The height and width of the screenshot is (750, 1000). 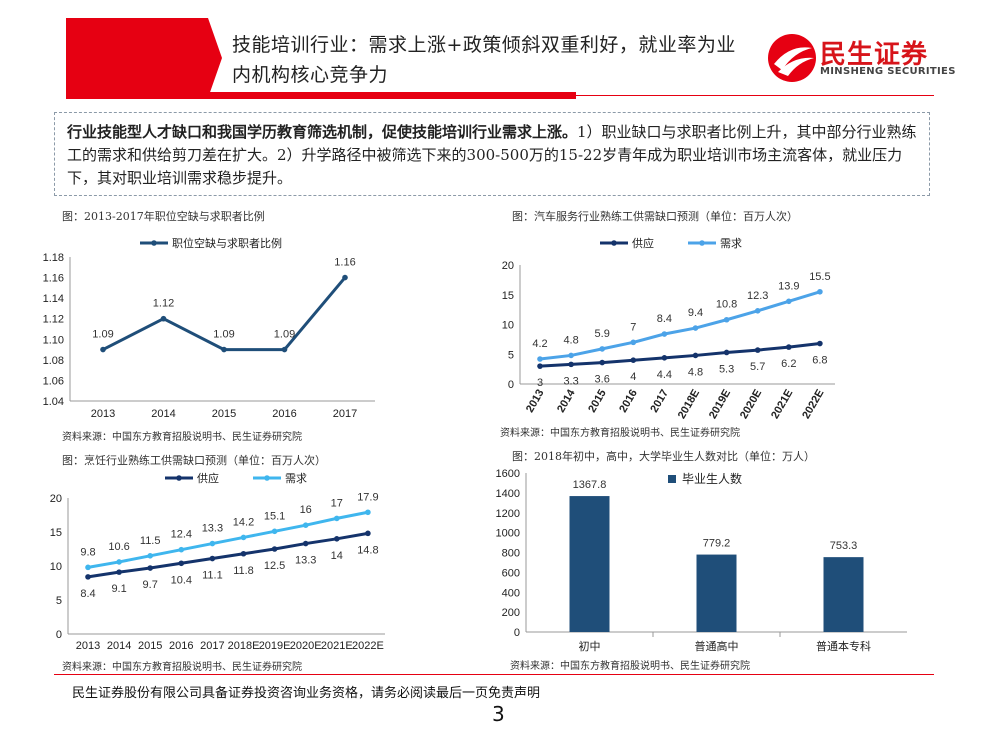 I want to click on c3-data-label: 12.4, so click(x=181, y=535).